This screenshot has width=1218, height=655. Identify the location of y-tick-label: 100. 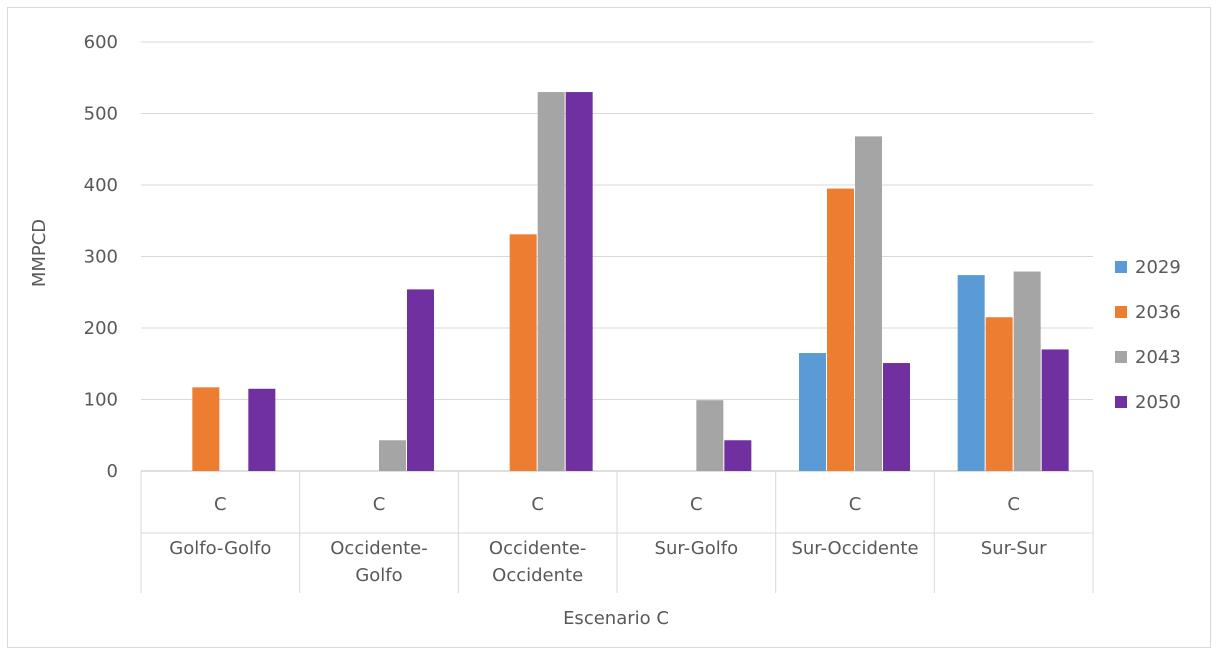
(101, 400).